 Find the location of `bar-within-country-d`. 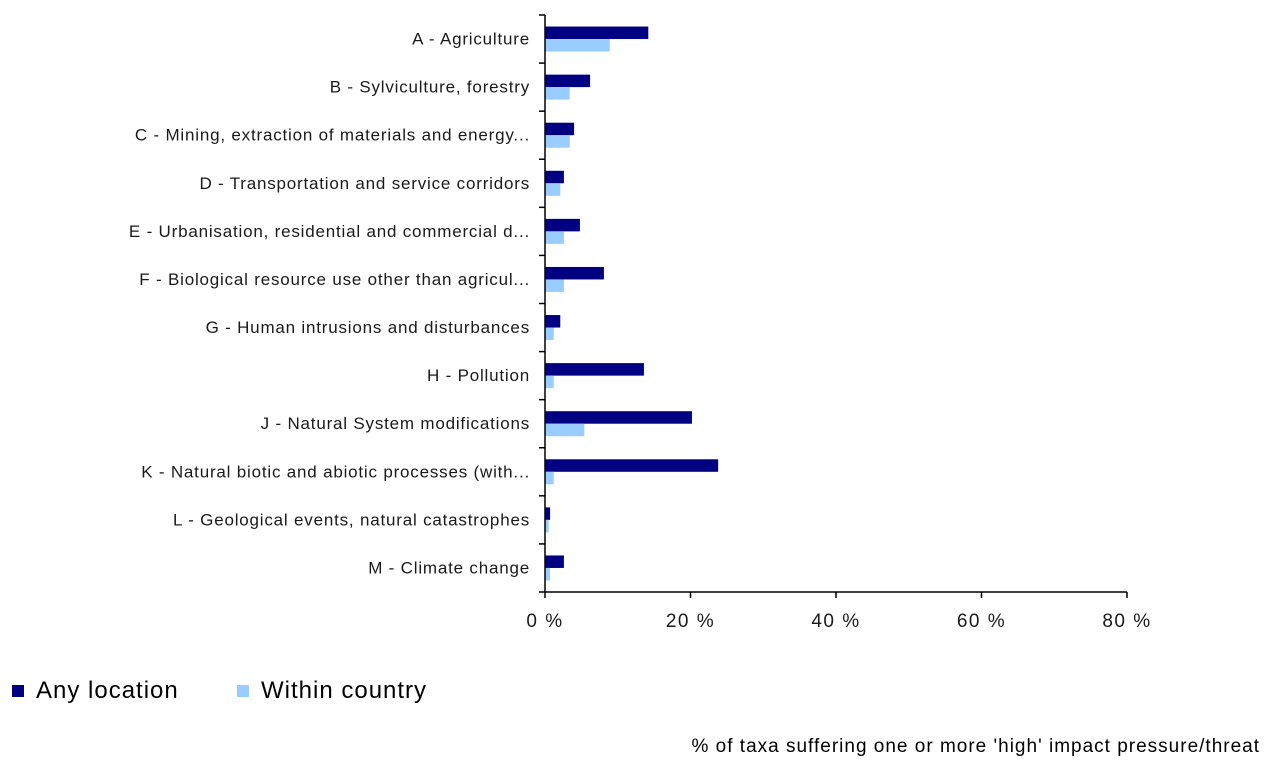

bar-within-country-d is located at coordinates (552, 189).